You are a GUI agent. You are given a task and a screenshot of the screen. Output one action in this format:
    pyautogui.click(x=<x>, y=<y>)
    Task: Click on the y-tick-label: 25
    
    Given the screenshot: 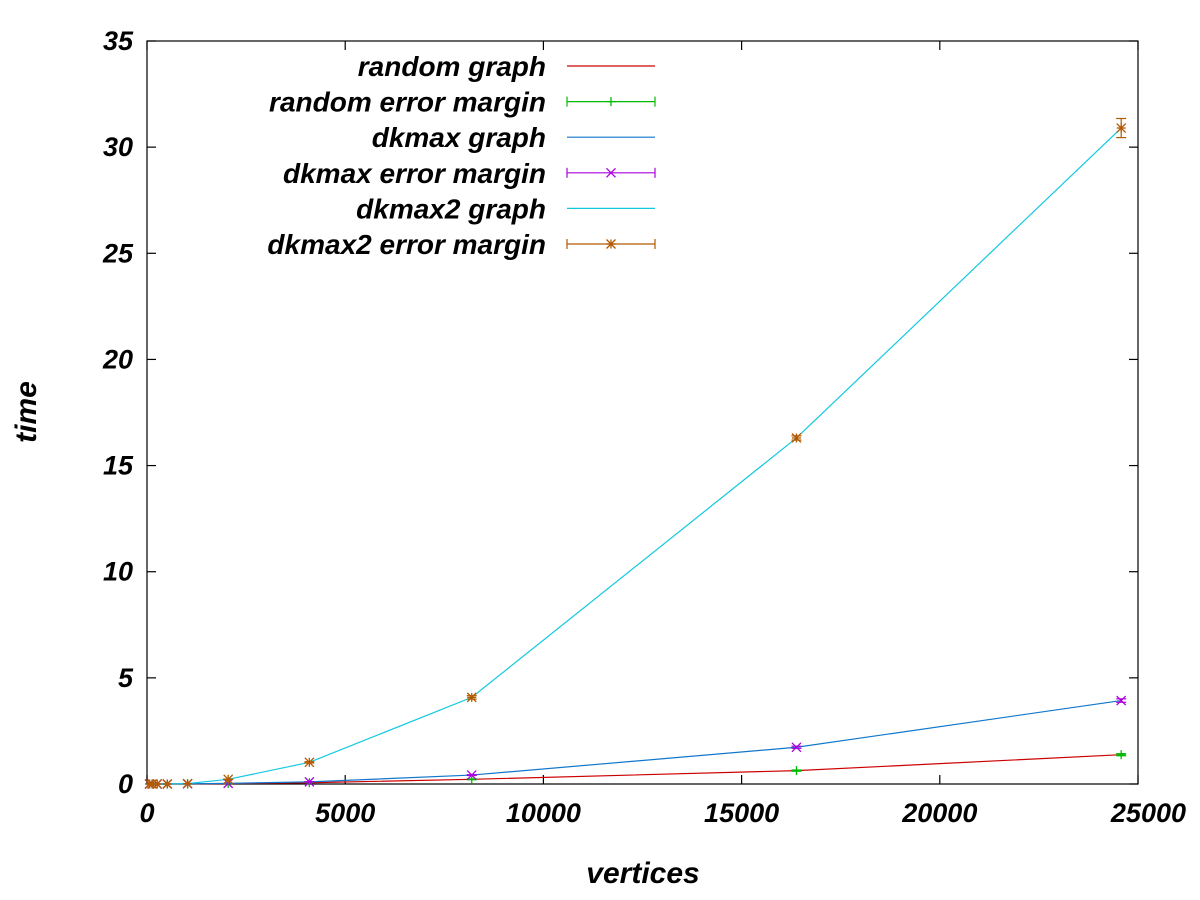 What is the action you would take?
    pyautogui.click(x=118, y=253)
    